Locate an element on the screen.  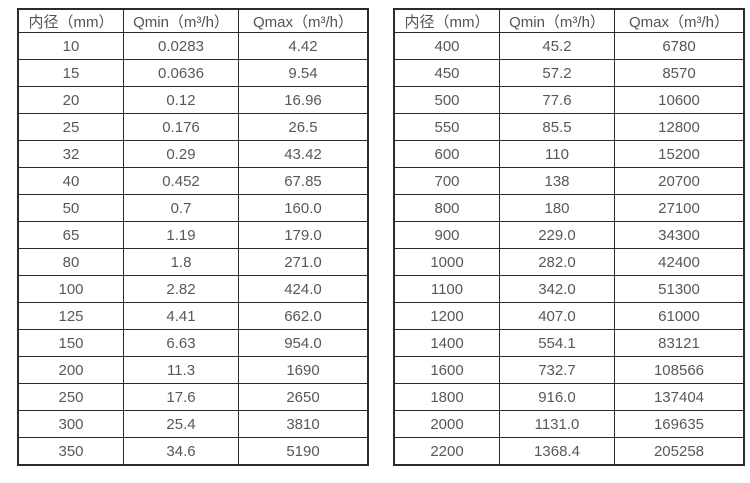
table-row: 450 57.2 8570 is located at coordinates (569, 73).